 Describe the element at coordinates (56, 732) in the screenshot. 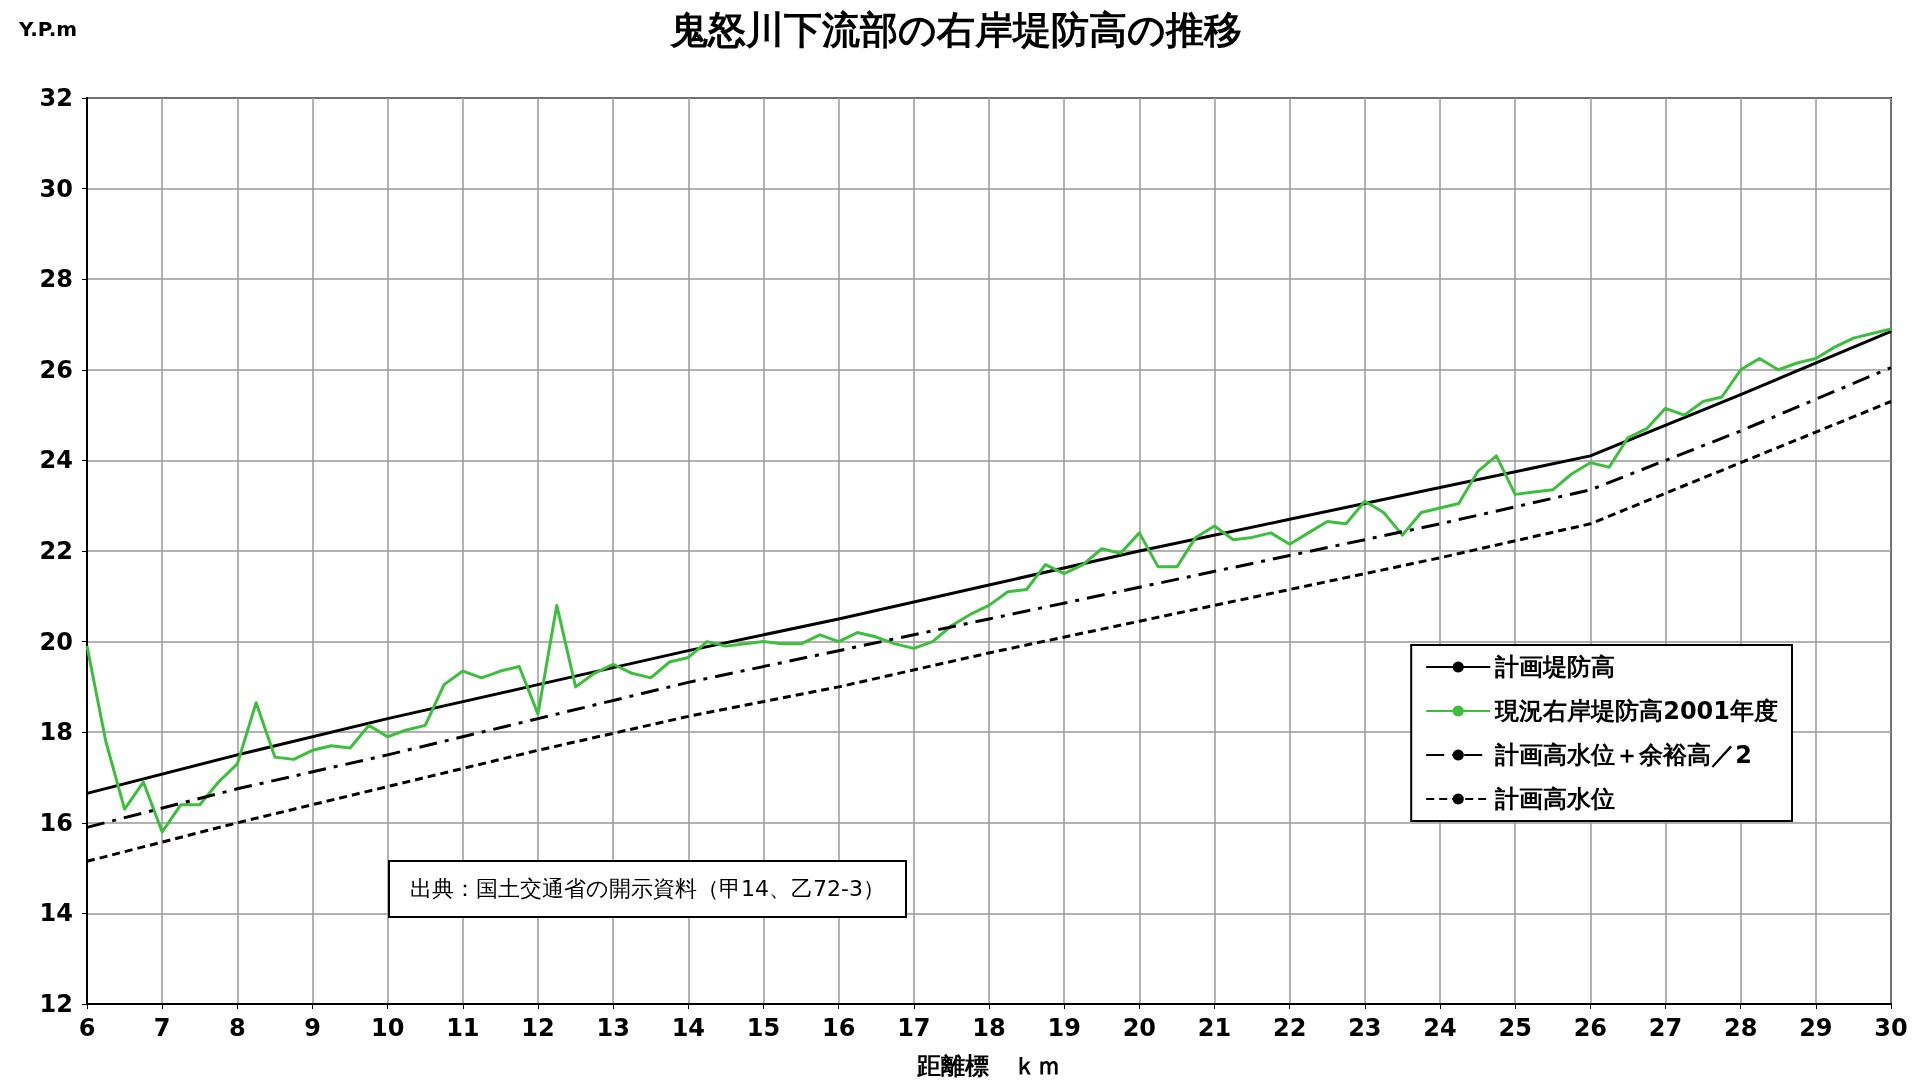

I see `y-tick-label: 18` at that location.